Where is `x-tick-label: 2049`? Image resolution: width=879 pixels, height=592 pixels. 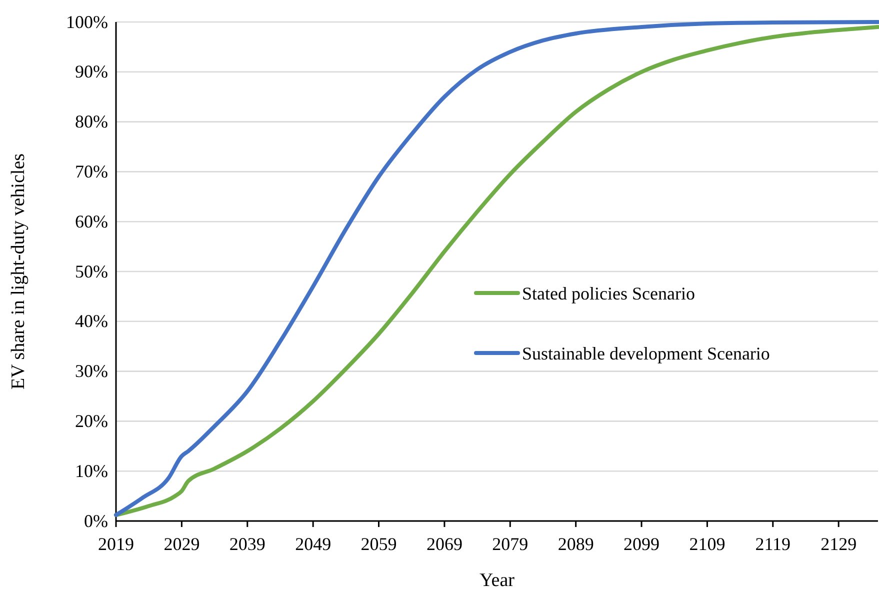 x-tick-label: 2049 is located at coordinates (313, 544).